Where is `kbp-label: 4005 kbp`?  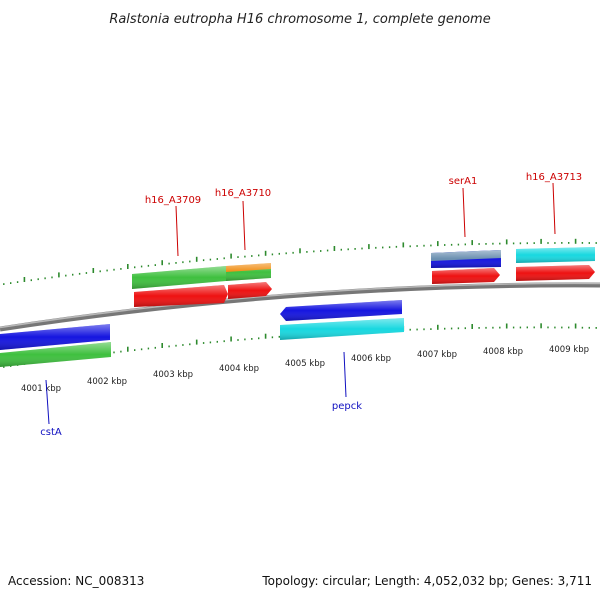
kbp-label: 4005 kbp is located at coordinates (305, 364).